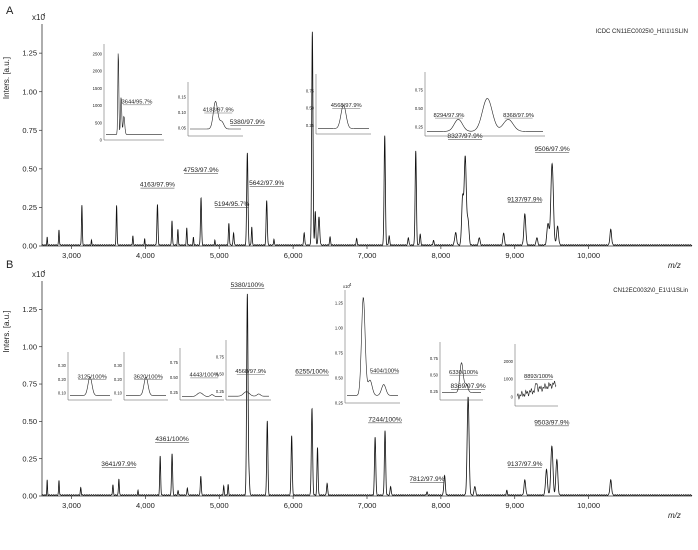 The image size is (698, 550). Describe the element at coordinates (480, 104) in the screenshot. I see `inset-plot: 0.25 0.50 0.75 8294/97.9% 8368/97.9%` at that location.